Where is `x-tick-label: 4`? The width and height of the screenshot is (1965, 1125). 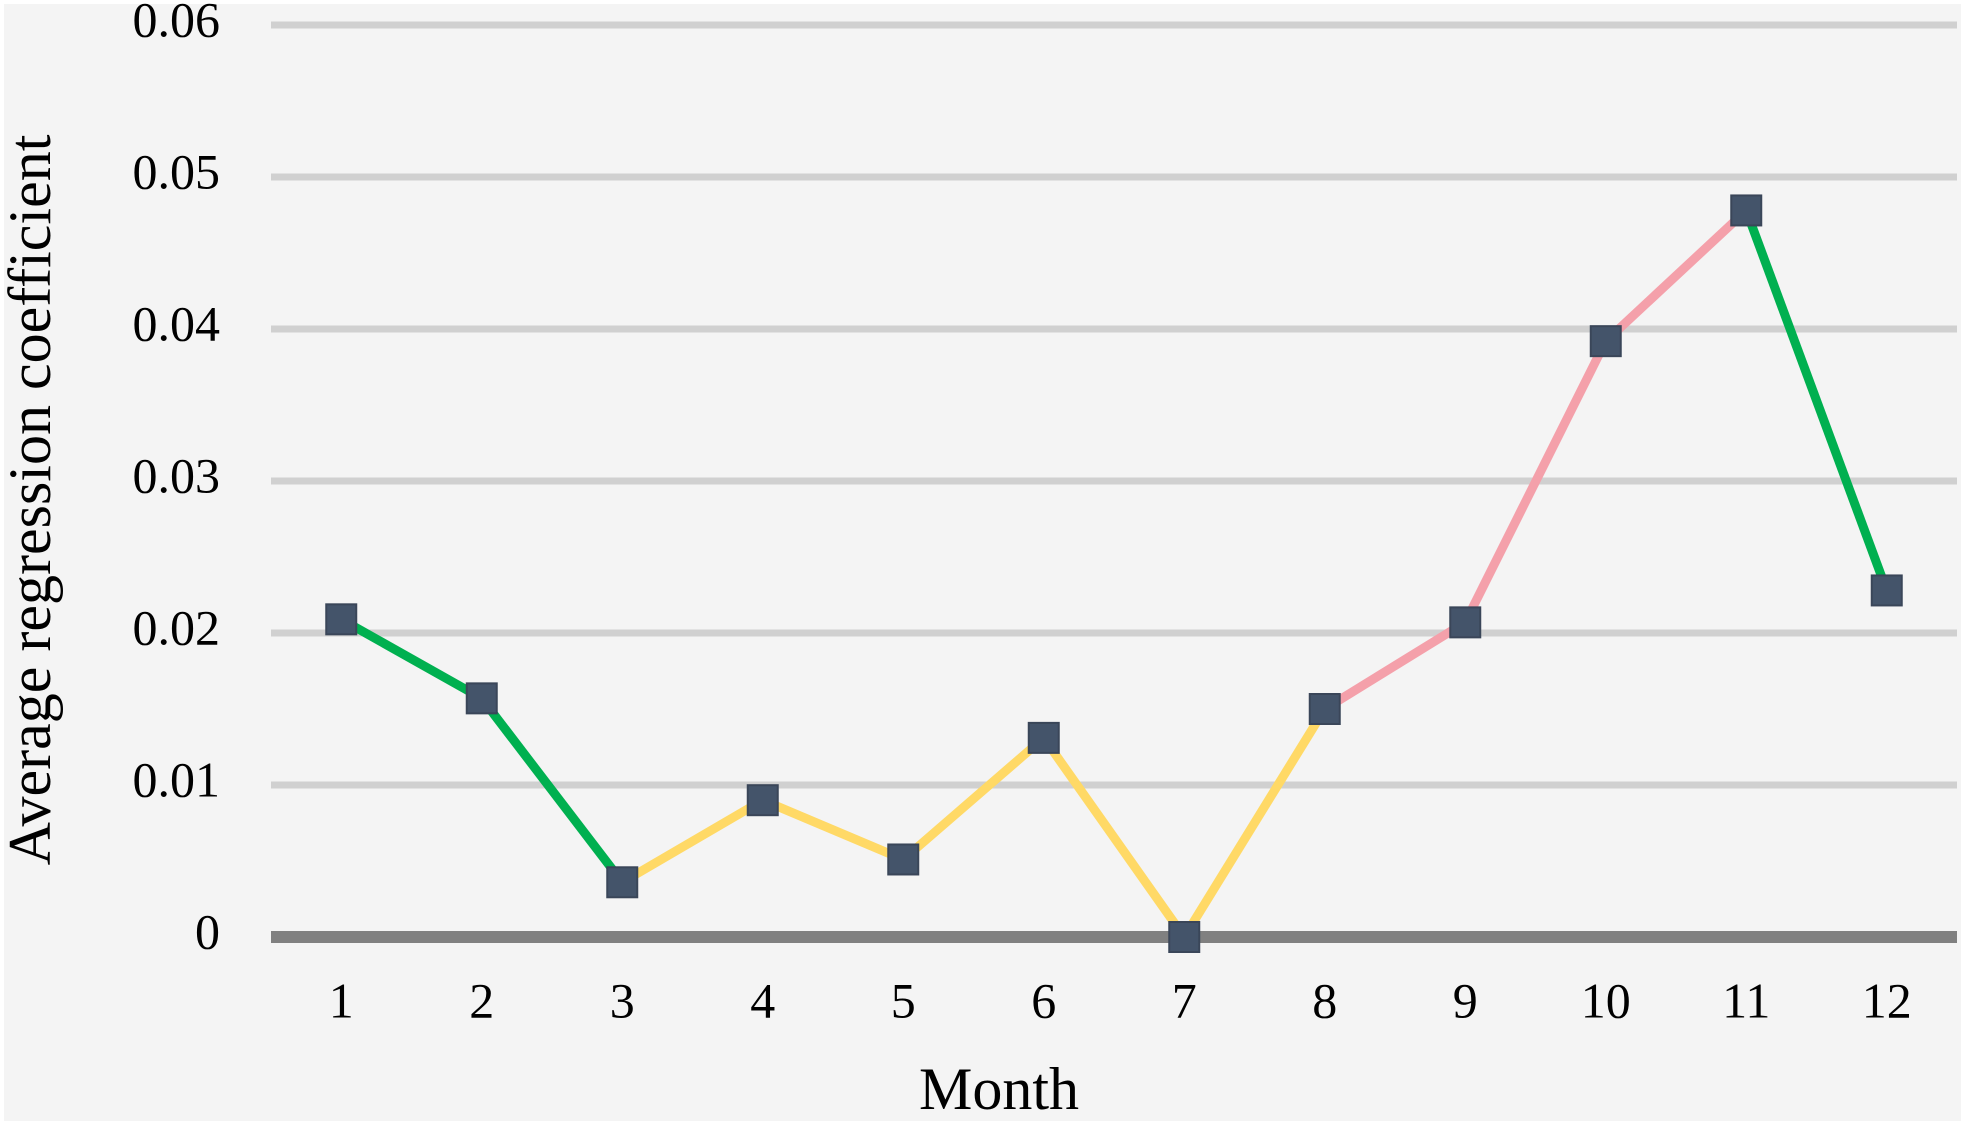 x-tick-label: 4 is located at coordinates (762, 1000).